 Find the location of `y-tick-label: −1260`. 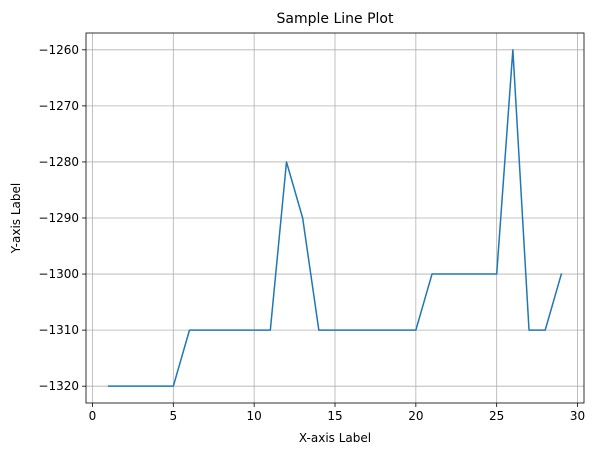

y-tick-label: −1260 is located at coordinates (58, 50).